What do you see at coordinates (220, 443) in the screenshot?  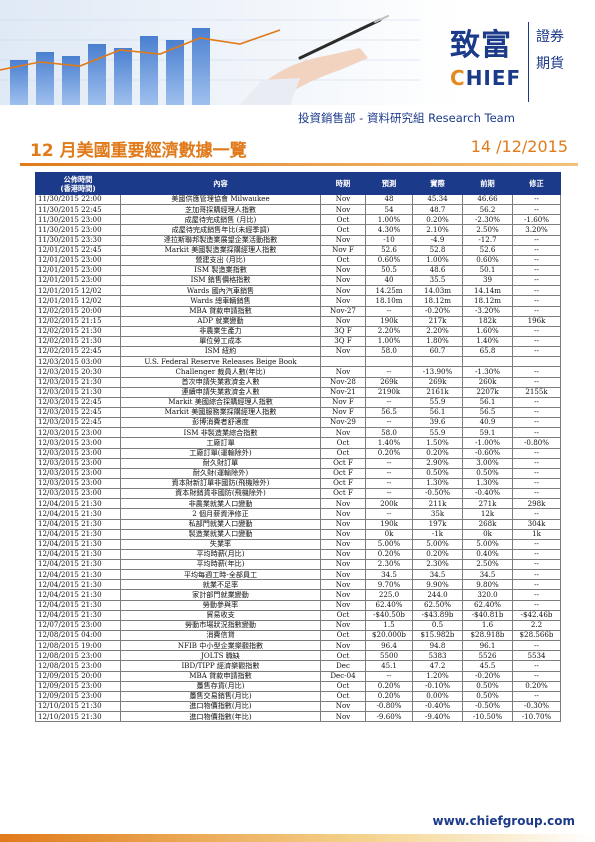 I see `cell-indicator: 工廠訂單` at bounding box center [220, 443].